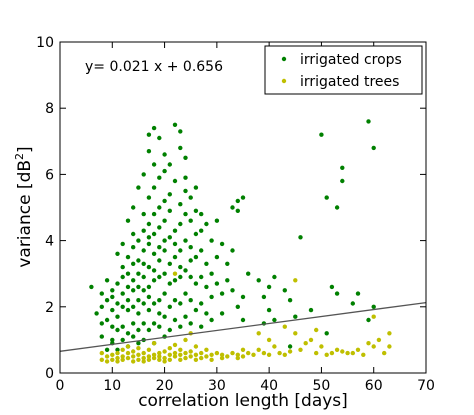 The image size is (474, 415). Describe the element at coordinates (269, 386) in the screenshot. I see `x-tick-label: 40` at that location.